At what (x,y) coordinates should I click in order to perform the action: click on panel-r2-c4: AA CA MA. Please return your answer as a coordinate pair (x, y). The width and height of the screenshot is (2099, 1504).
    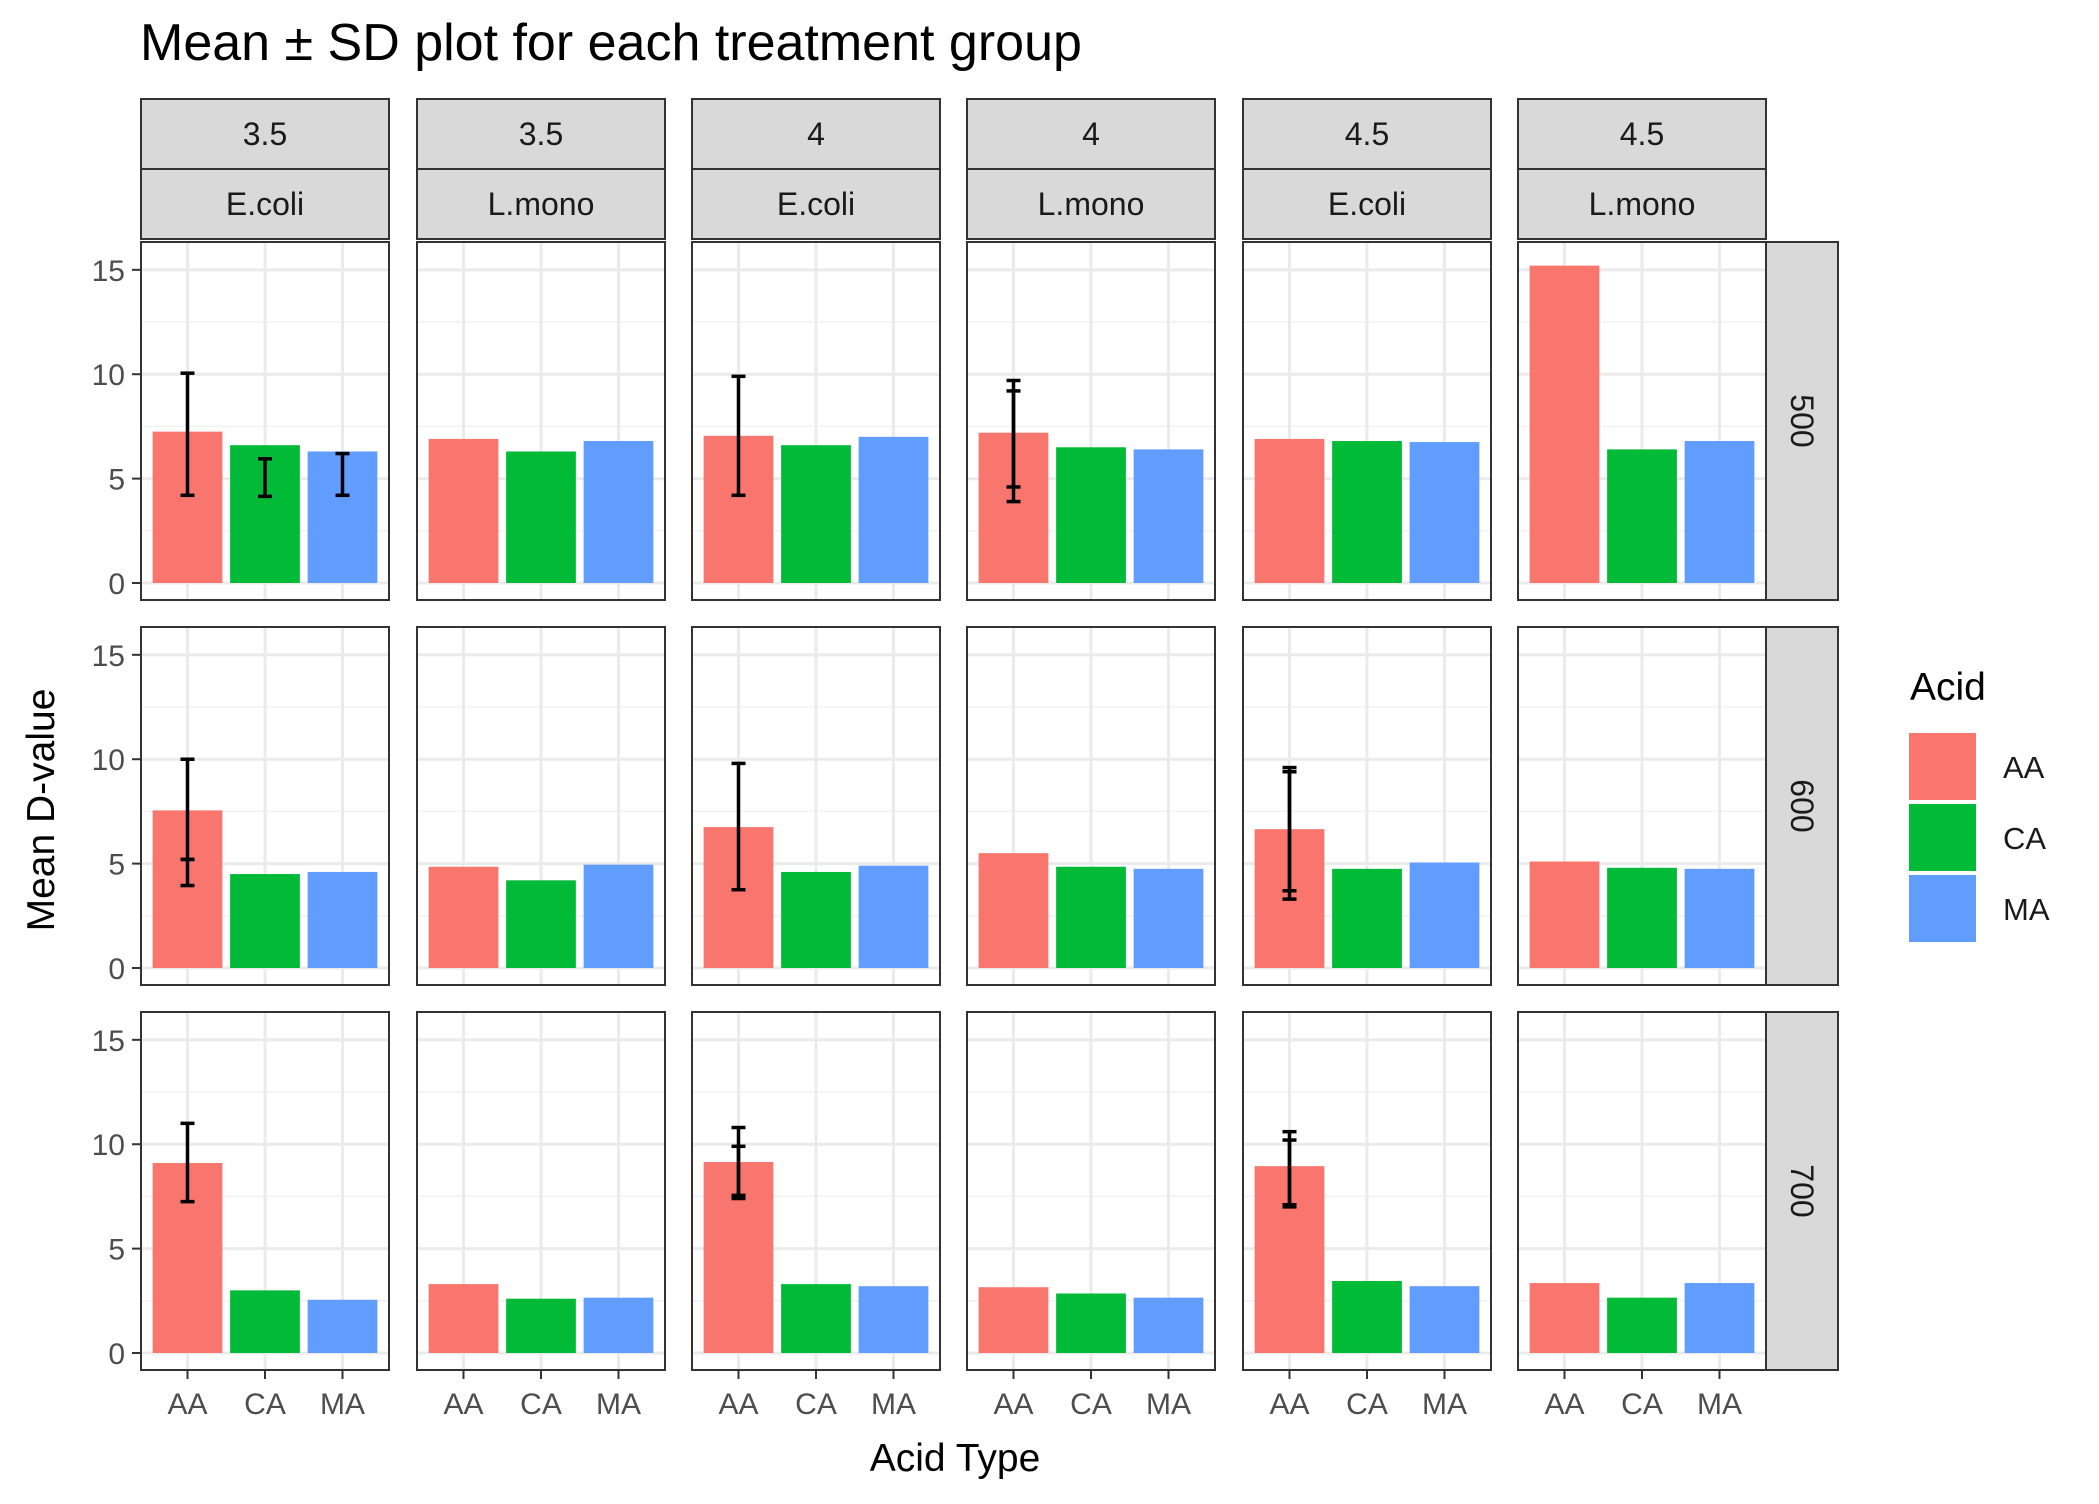
    Looking at the image, I should click on (1367, 1216).